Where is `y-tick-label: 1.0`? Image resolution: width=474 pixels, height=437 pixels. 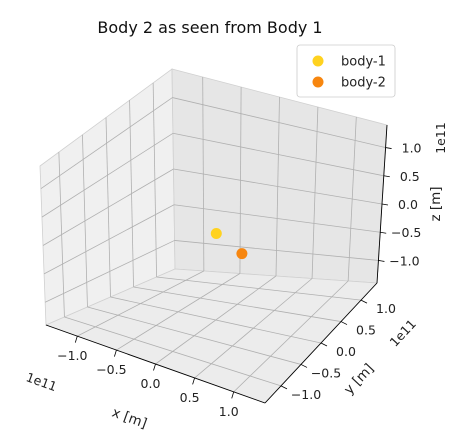 y-tick-label: 1.0 is located at coordinates (386, 308).